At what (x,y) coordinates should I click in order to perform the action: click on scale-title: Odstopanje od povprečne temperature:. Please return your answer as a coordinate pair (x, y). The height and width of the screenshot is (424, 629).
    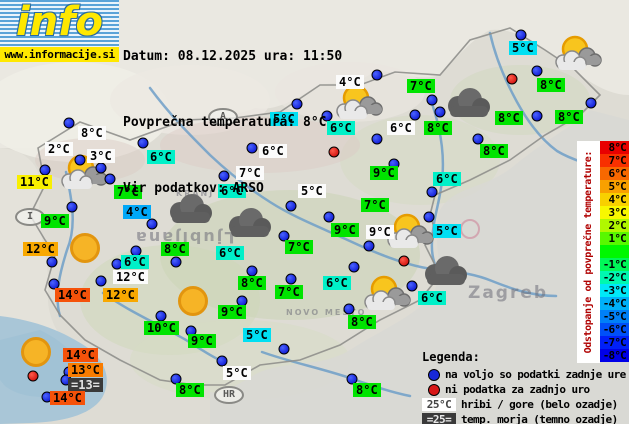
    Looking at the image, I should click on (588, 252).